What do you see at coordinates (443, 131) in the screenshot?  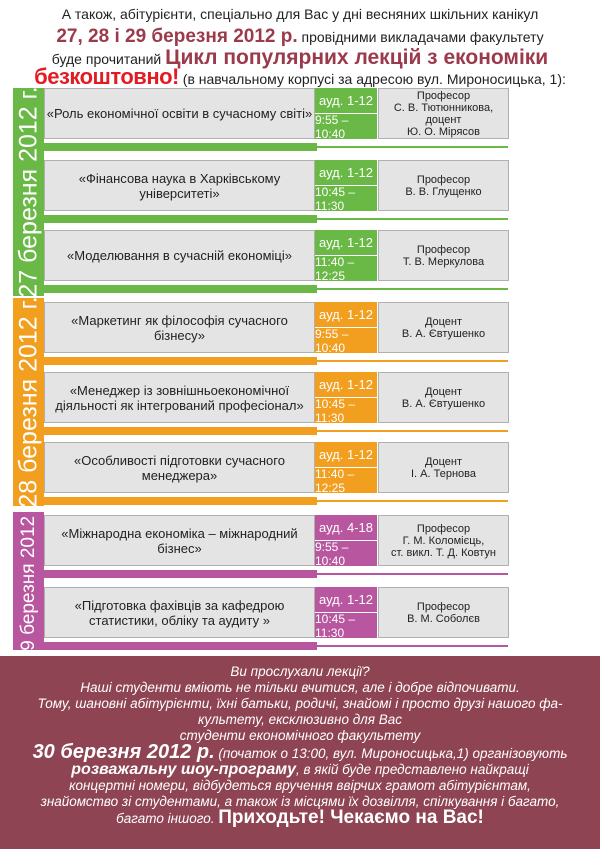 I see `lecturer-line: Ю. О. Мірясов` at bounding box center [443, 131].